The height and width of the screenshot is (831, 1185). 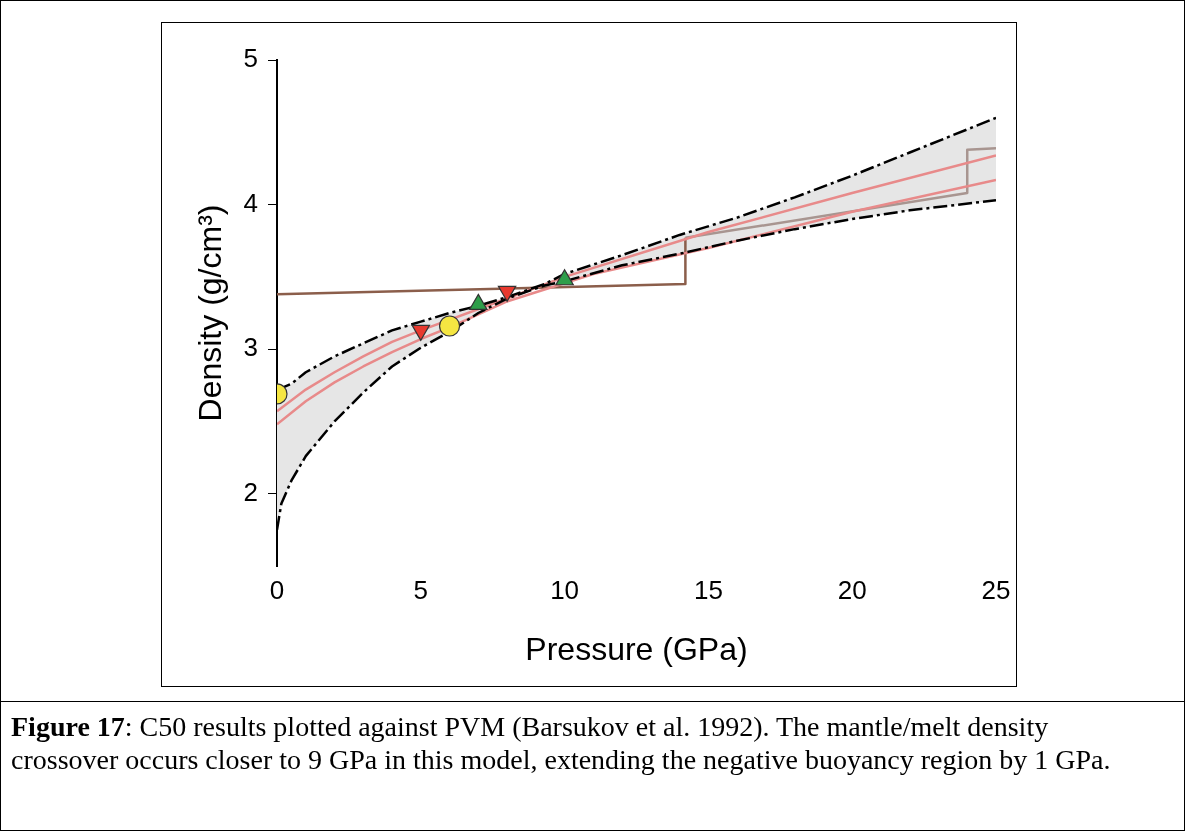 What do you see at coordinates (210, 313) in the screenshot?
I see `y-axis-title: Density (g/cm³)` at bounding box center [210, 313].